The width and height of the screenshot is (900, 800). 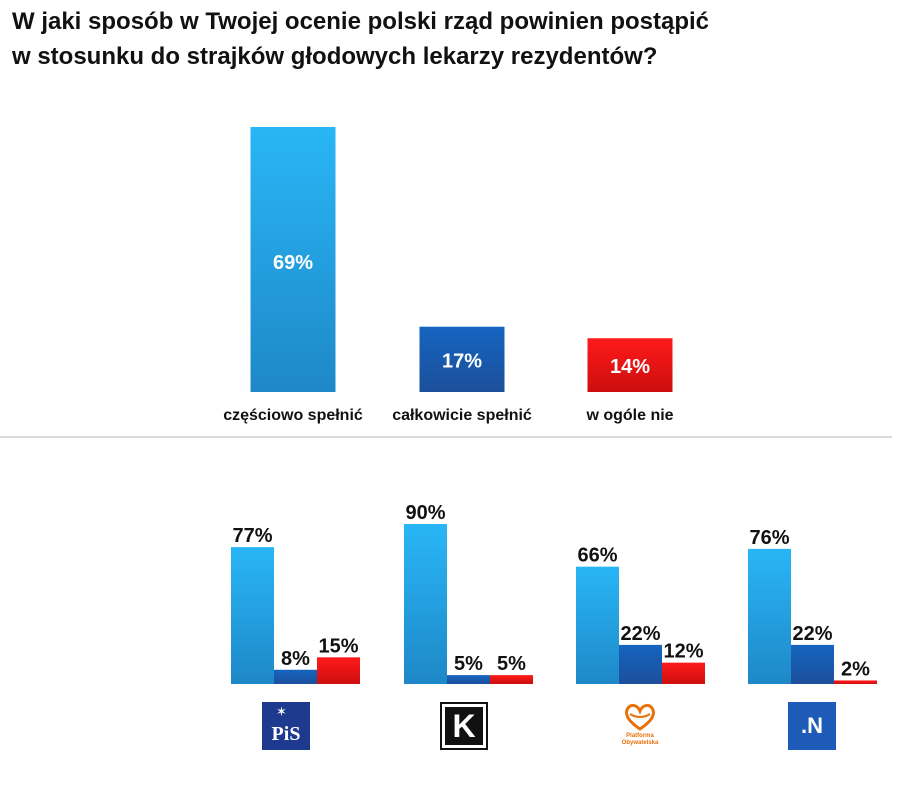 I want to click on party-bar-g1-s2, so click(x=295, y=676).